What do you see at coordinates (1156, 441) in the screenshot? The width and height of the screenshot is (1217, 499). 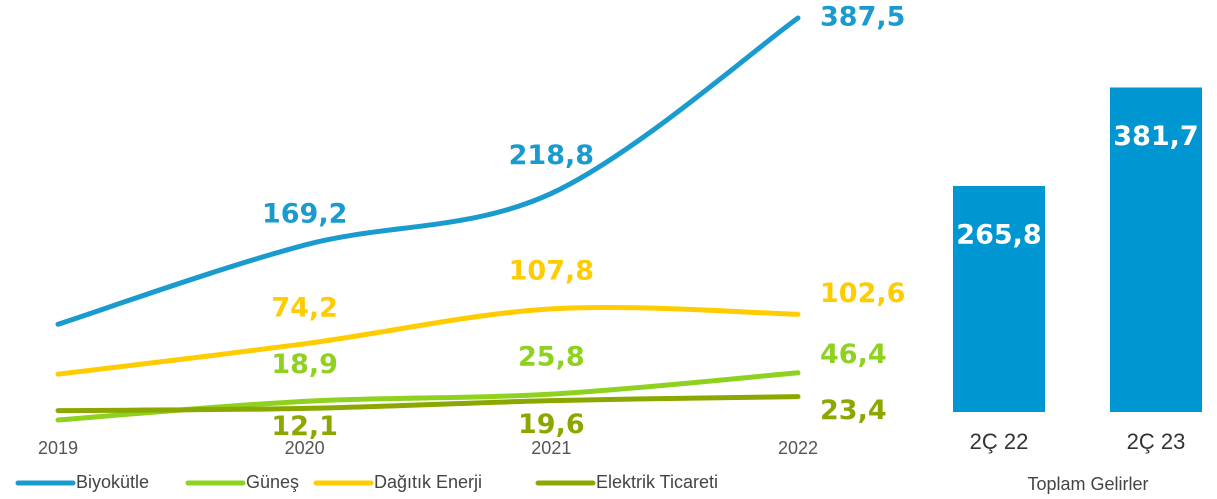 I see `x-tick-label: 2Ç 23` at bounding box center [1156, 441].